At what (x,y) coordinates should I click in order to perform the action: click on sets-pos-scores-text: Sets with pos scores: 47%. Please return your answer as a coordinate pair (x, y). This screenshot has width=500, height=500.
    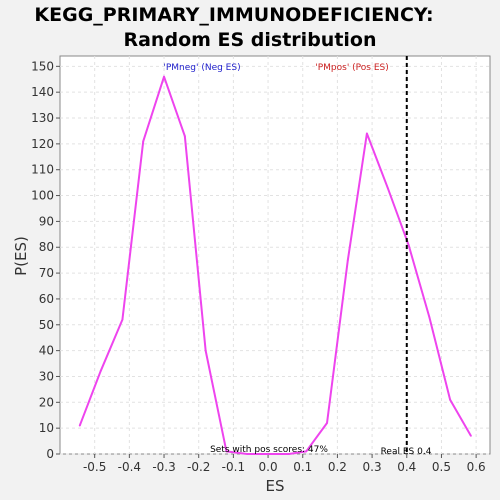
    Looking at the image, I should click on (269, 450).